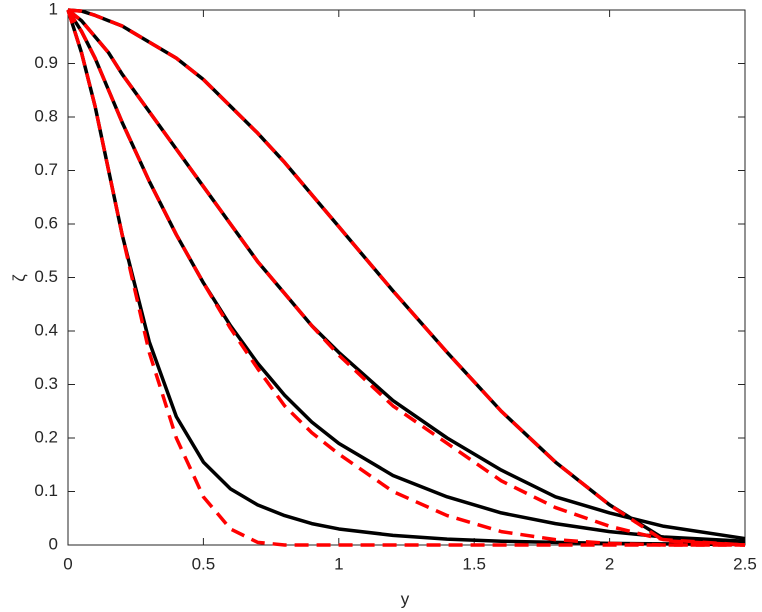 This screenshot has height=612, width=762. I want to click on y-tick-label: 0, so click(53, 543).